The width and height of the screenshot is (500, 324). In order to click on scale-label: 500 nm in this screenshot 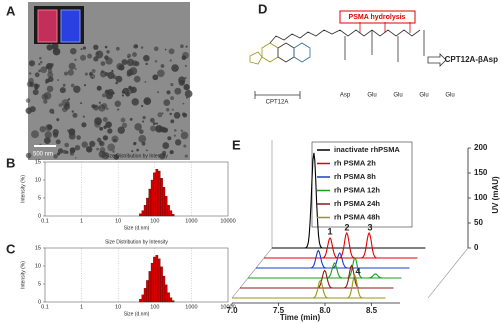, I will do `click(43, 155)`.